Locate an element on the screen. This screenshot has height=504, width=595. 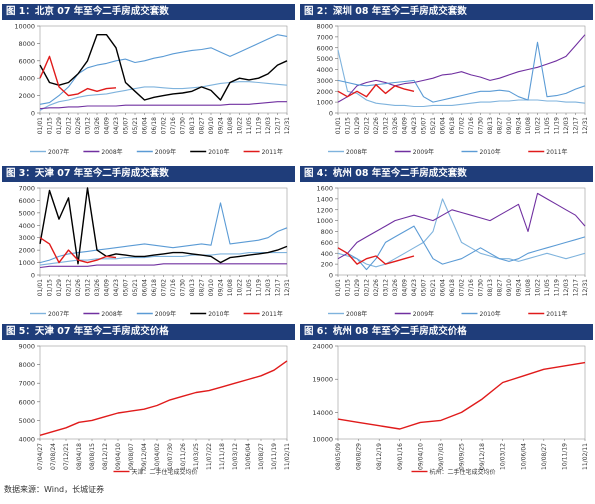
x-tick-label: 02/26 is located at coordinates (78, 125).